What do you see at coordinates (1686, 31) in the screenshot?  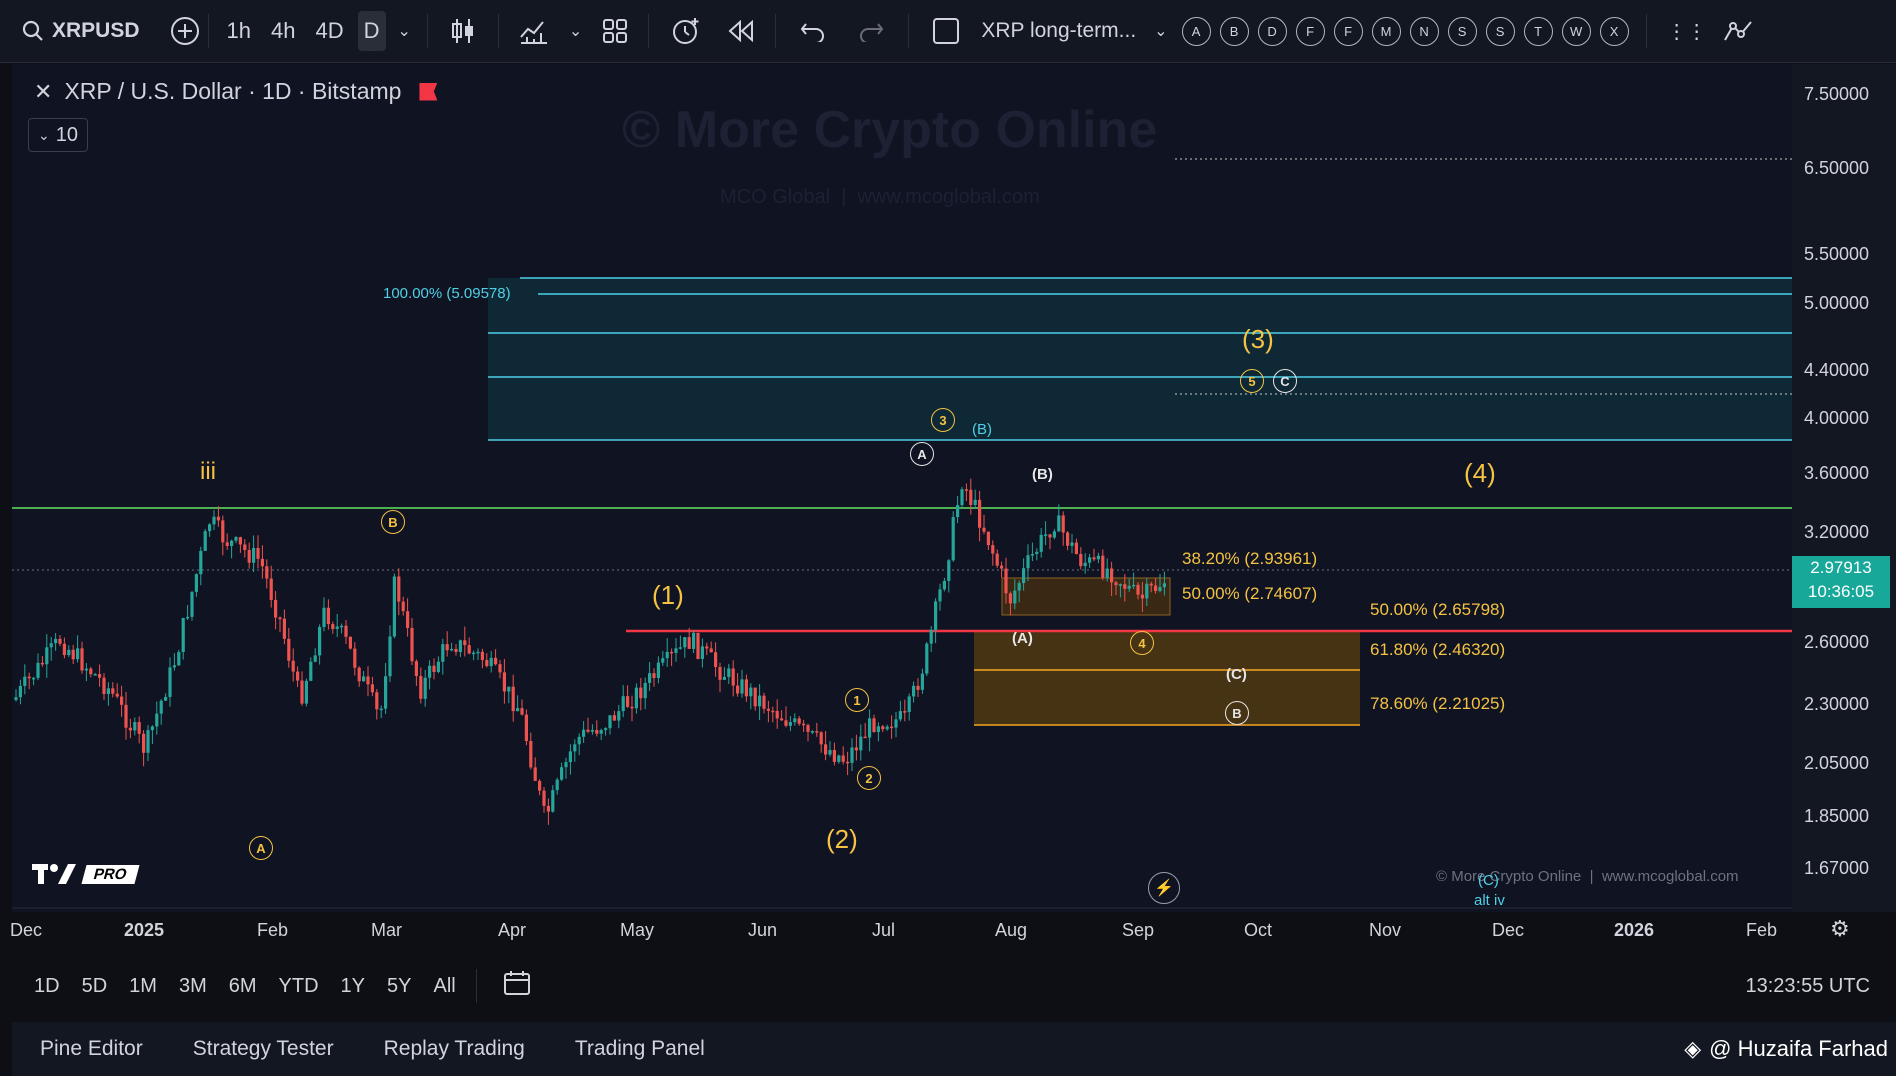 I see `drag-handle-icon: ⋮⋮` at bounding box center [1686, 31].